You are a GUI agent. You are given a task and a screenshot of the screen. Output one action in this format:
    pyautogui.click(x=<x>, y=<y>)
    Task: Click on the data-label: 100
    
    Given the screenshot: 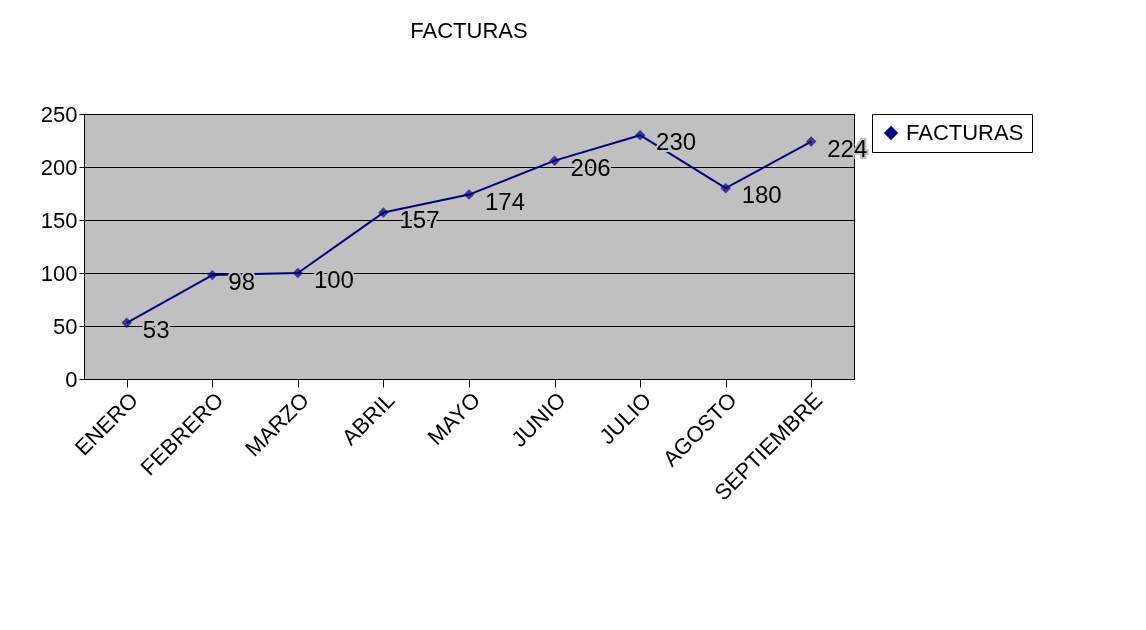 What is the action you would take?
    pyautogui.click(x=333, y=279)
    